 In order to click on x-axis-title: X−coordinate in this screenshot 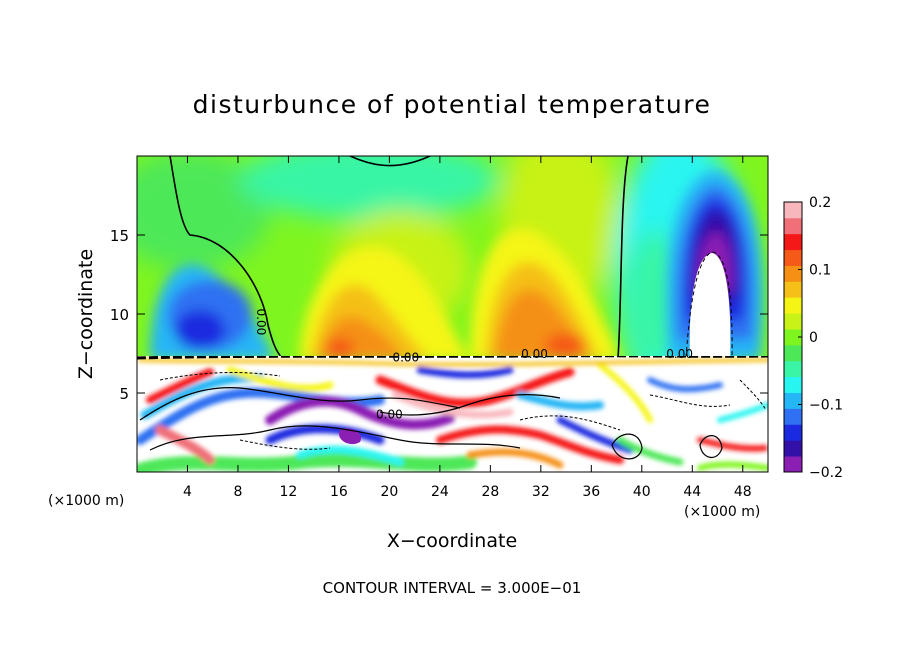, I will do `click(452, 541)`.